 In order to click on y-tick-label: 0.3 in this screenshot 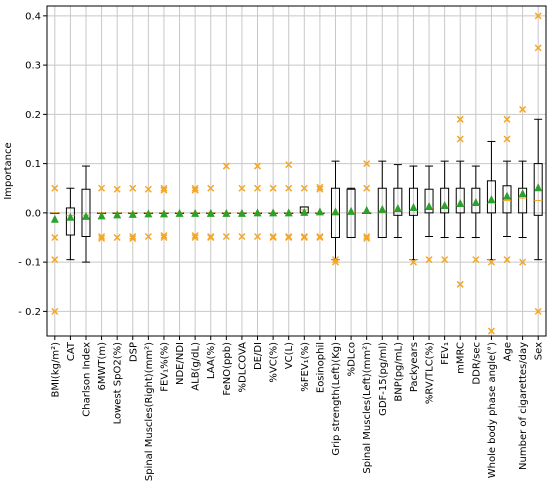, I will do `click(33, 66)`.